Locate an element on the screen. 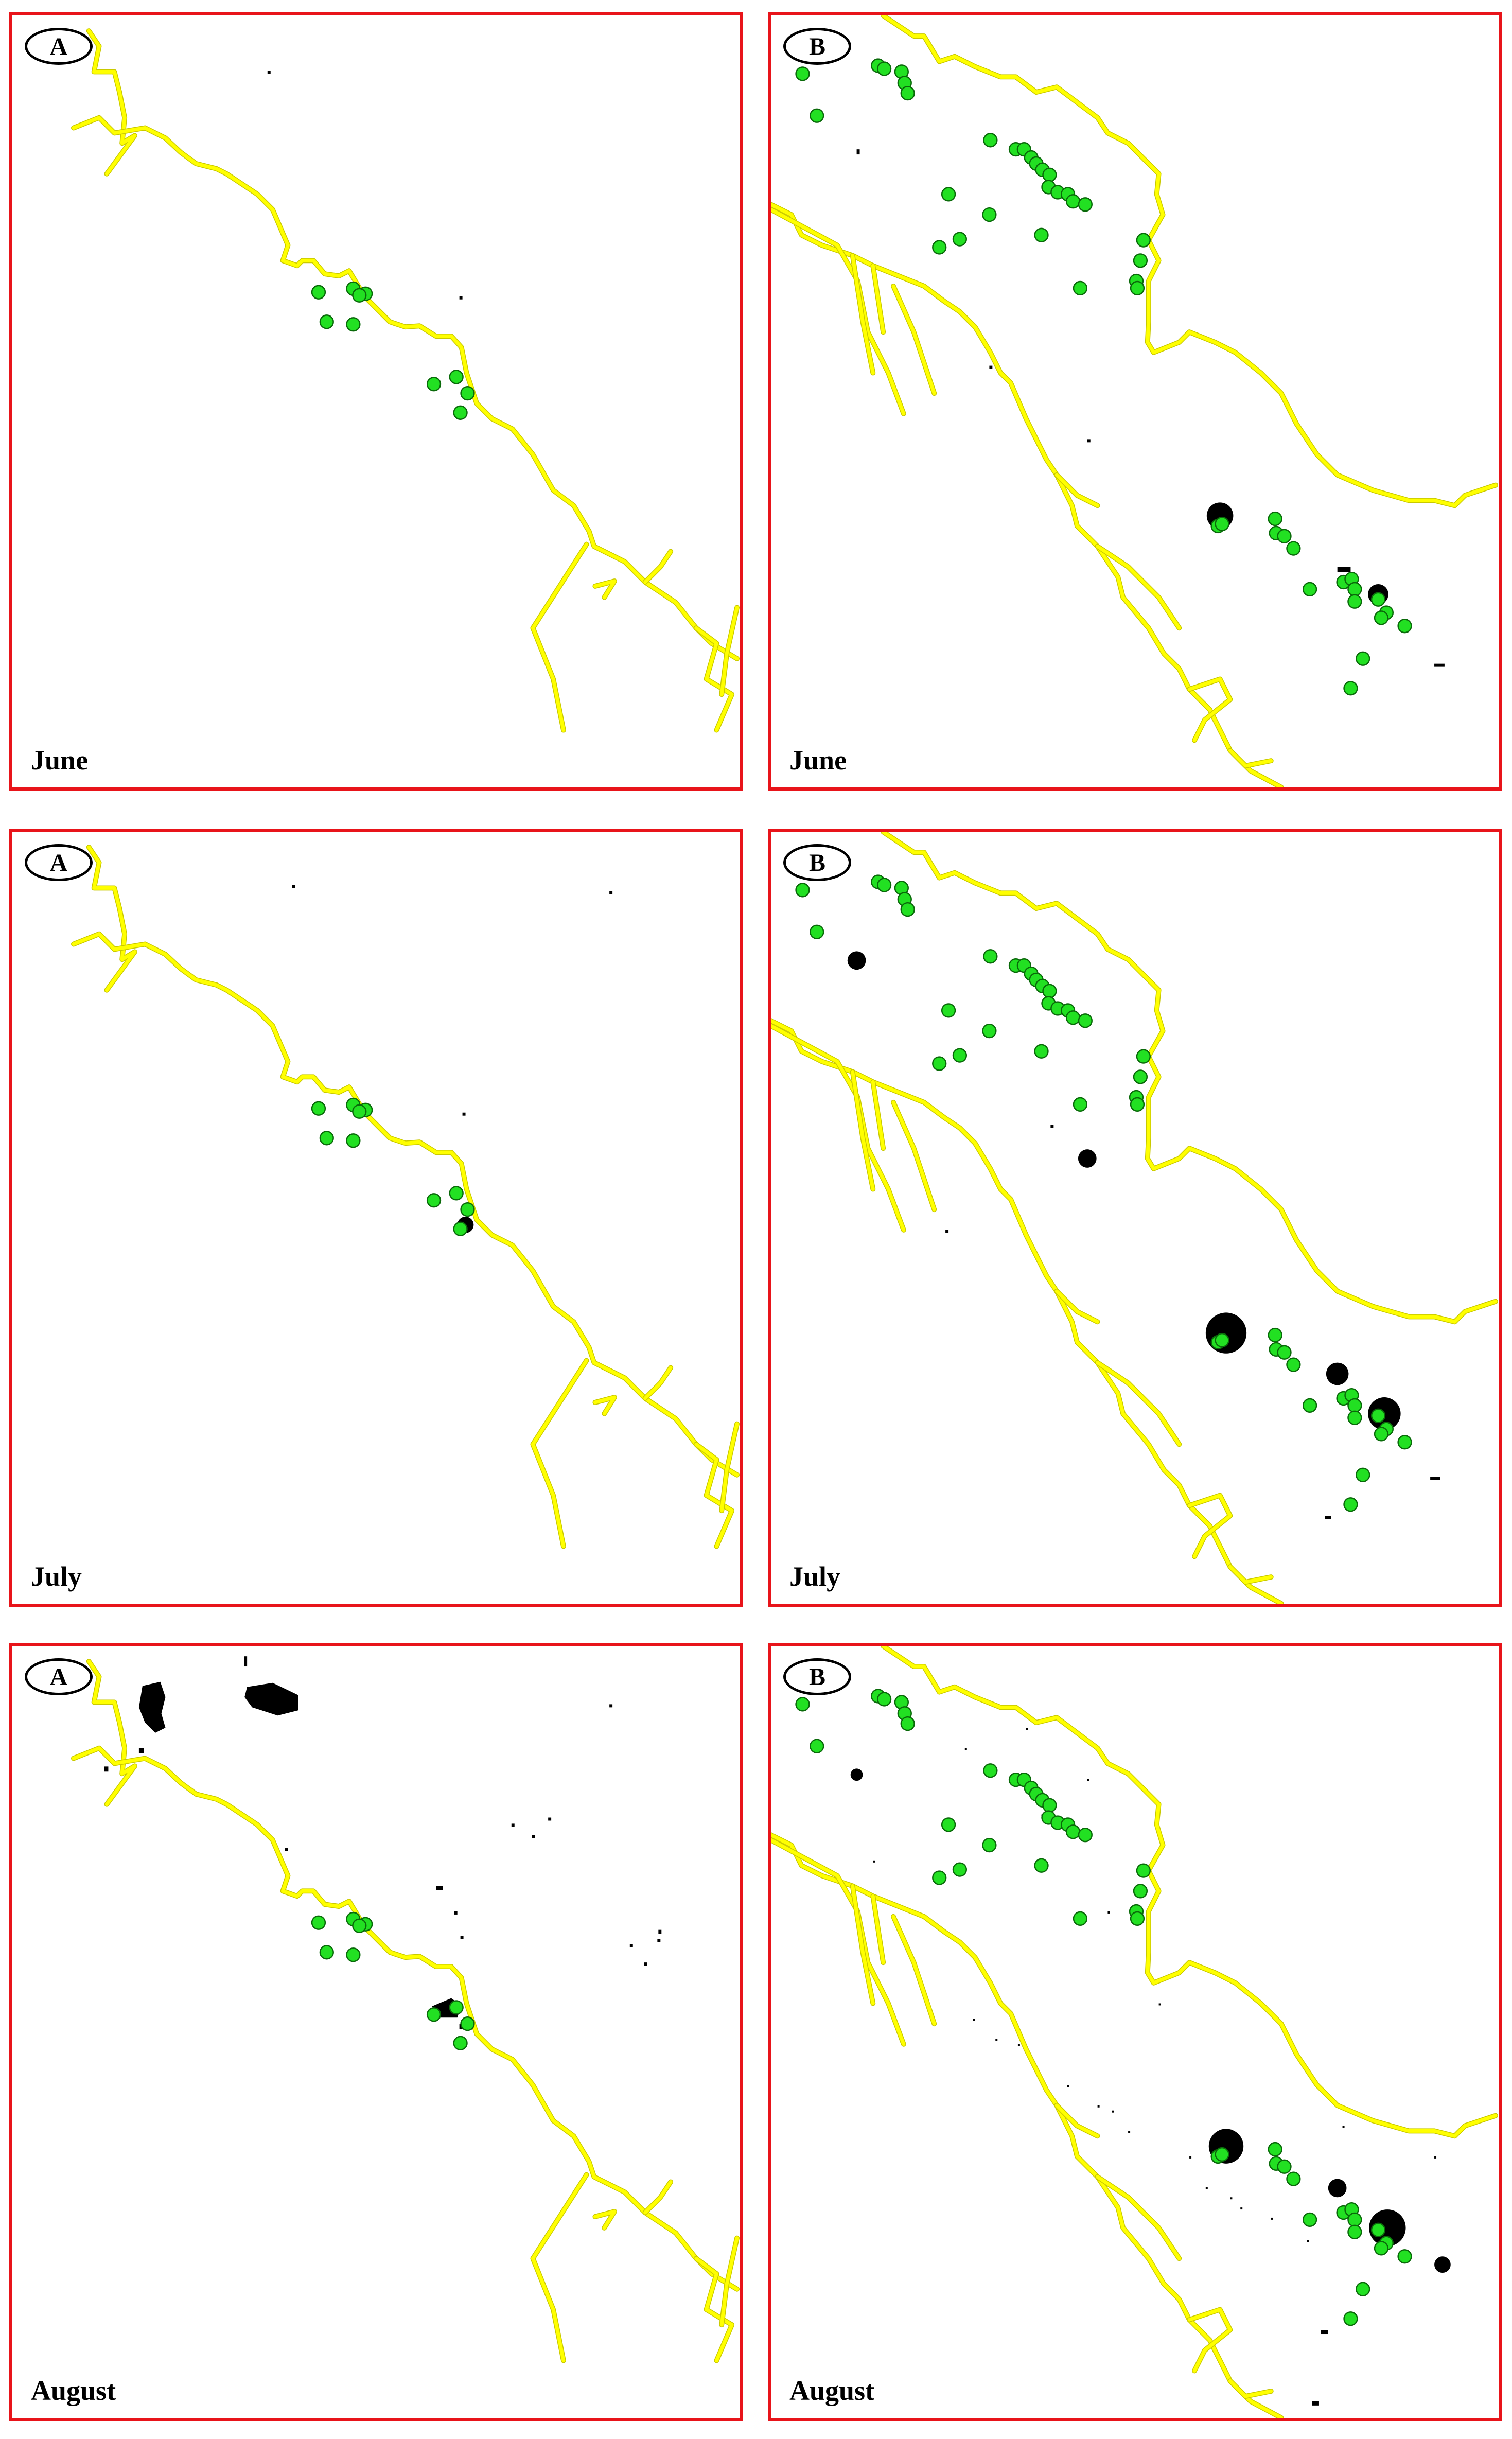 This screenshot has height=2439, width=1512. sample-points-b is located at coordinates (1103, 377).